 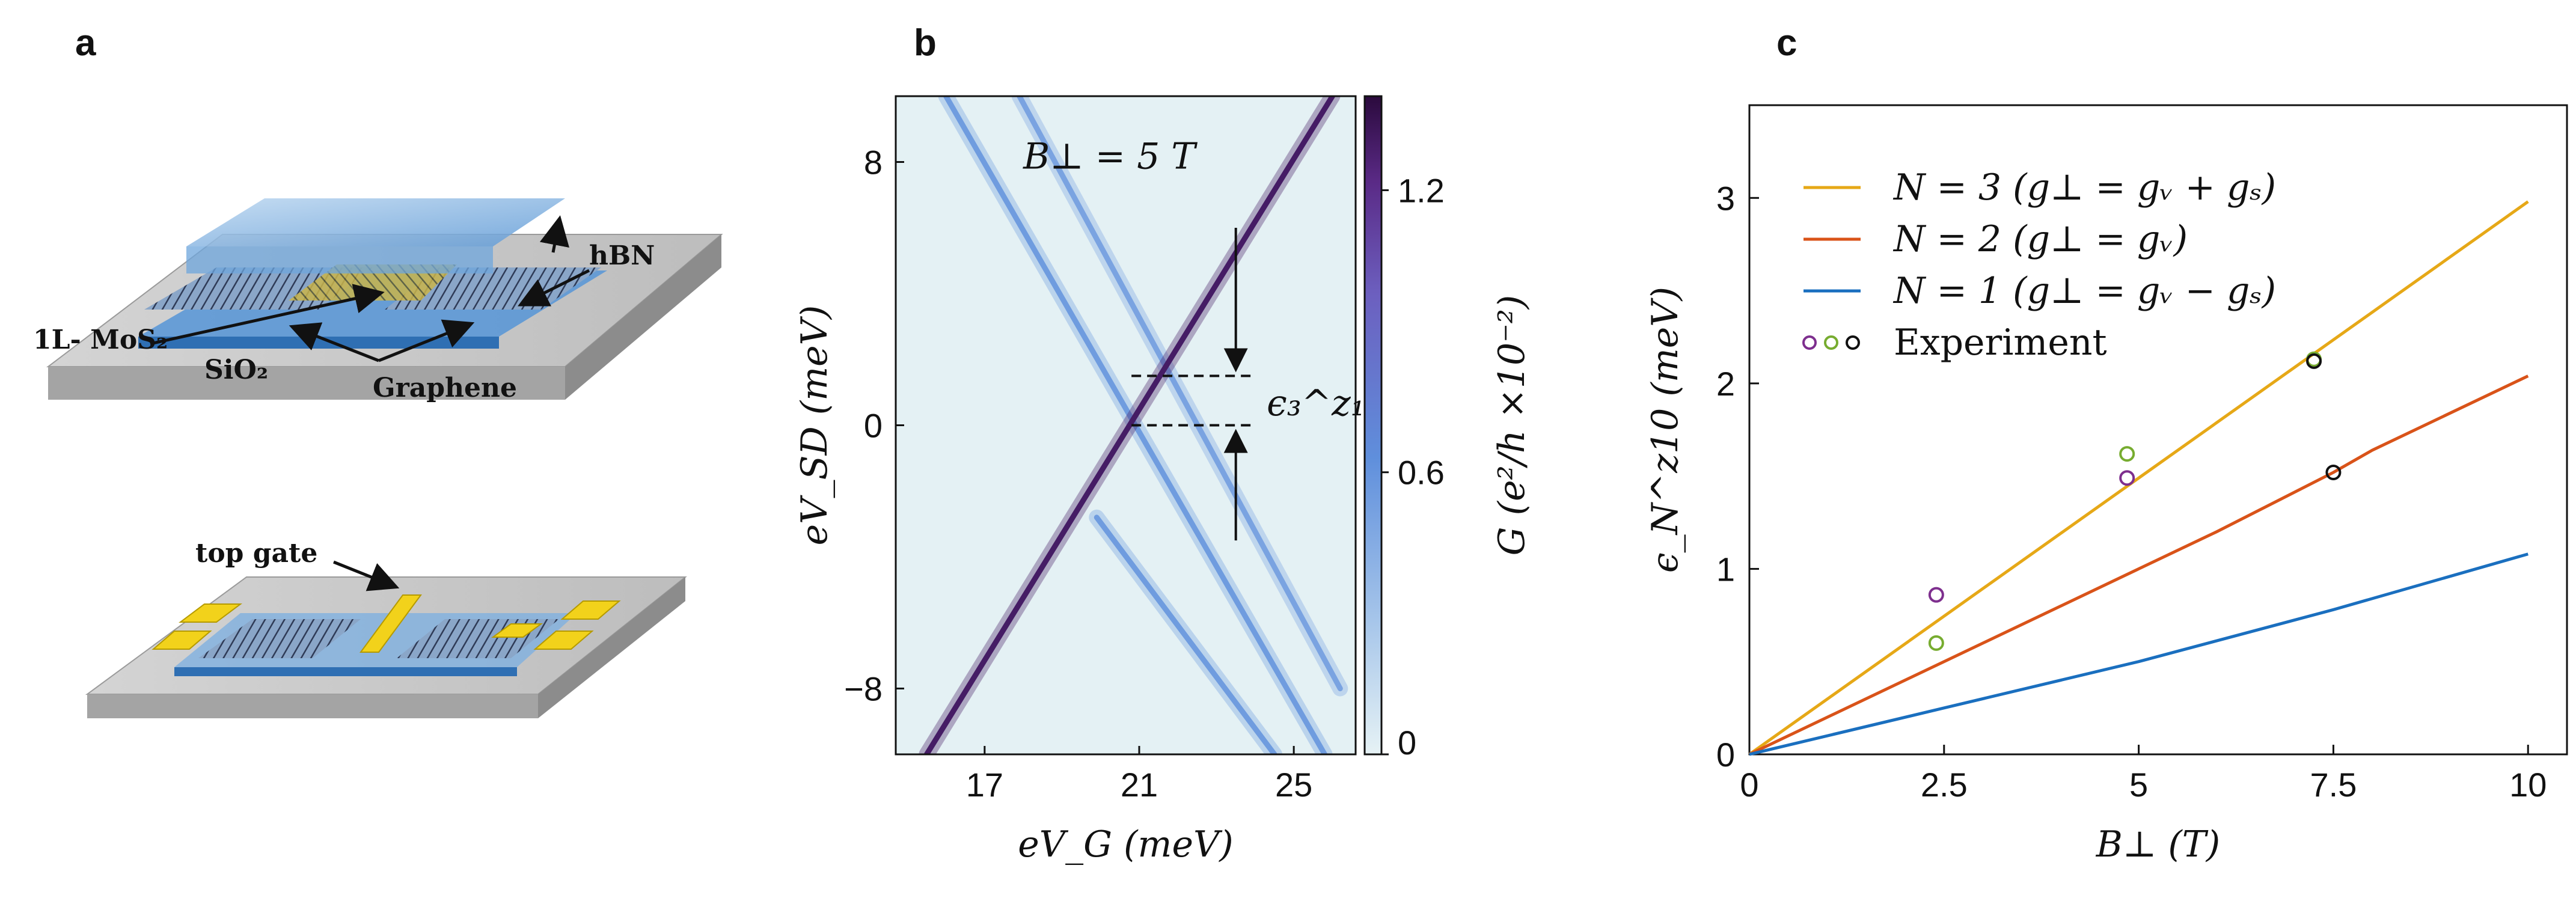 What do you see at coordinates (2138, 785) in the screenshot?
I see `lc-x-tick-label-5: 5` at bounding box center [2138, 785].